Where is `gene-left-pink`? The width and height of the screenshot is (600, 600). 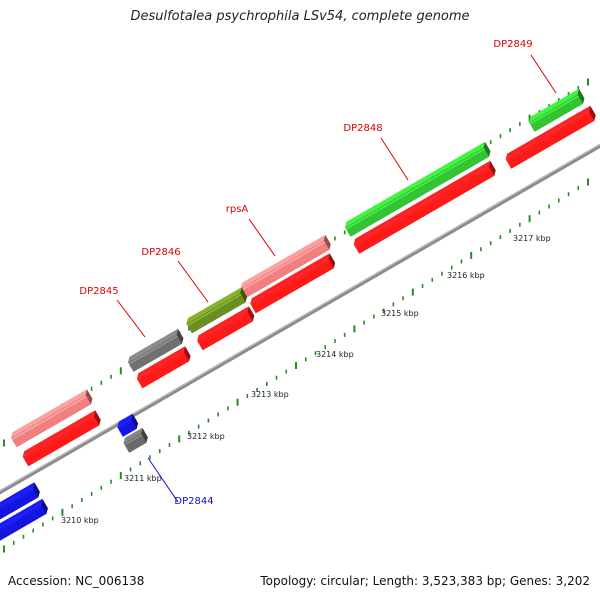
gene-left-pink is located at coordinates (52, 418).